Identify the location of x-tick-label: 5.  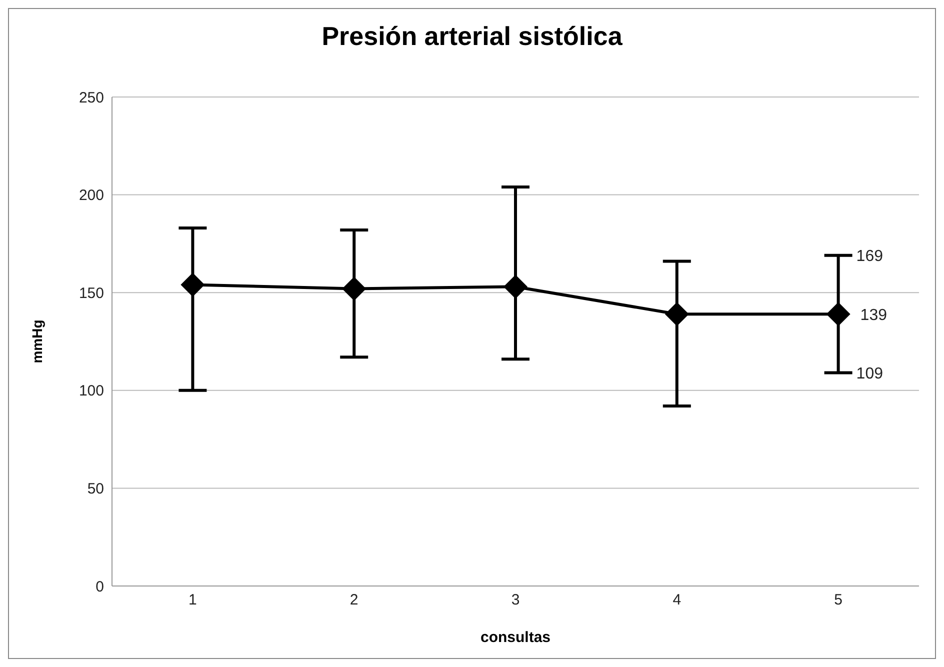
(838, 600).